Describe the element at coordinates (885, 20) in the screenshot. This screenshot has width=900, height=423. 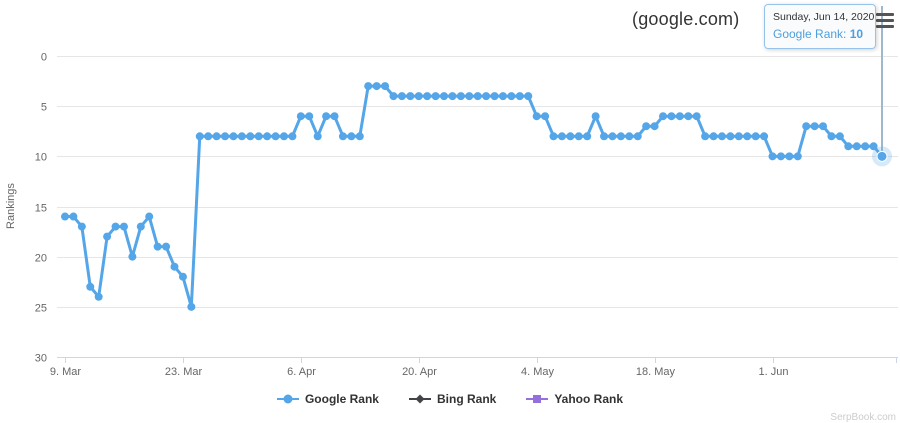
I see `chart-context-menu-button` at that location.